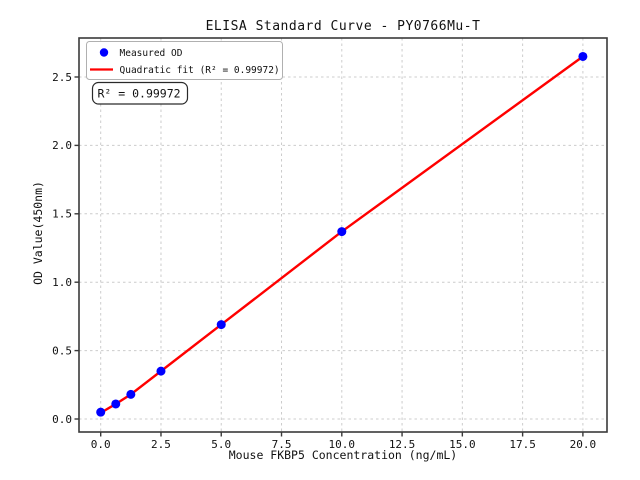 This screenshot has width=640, height=480. I want to click on x-tick-label: 0.0, so click(101, 444).